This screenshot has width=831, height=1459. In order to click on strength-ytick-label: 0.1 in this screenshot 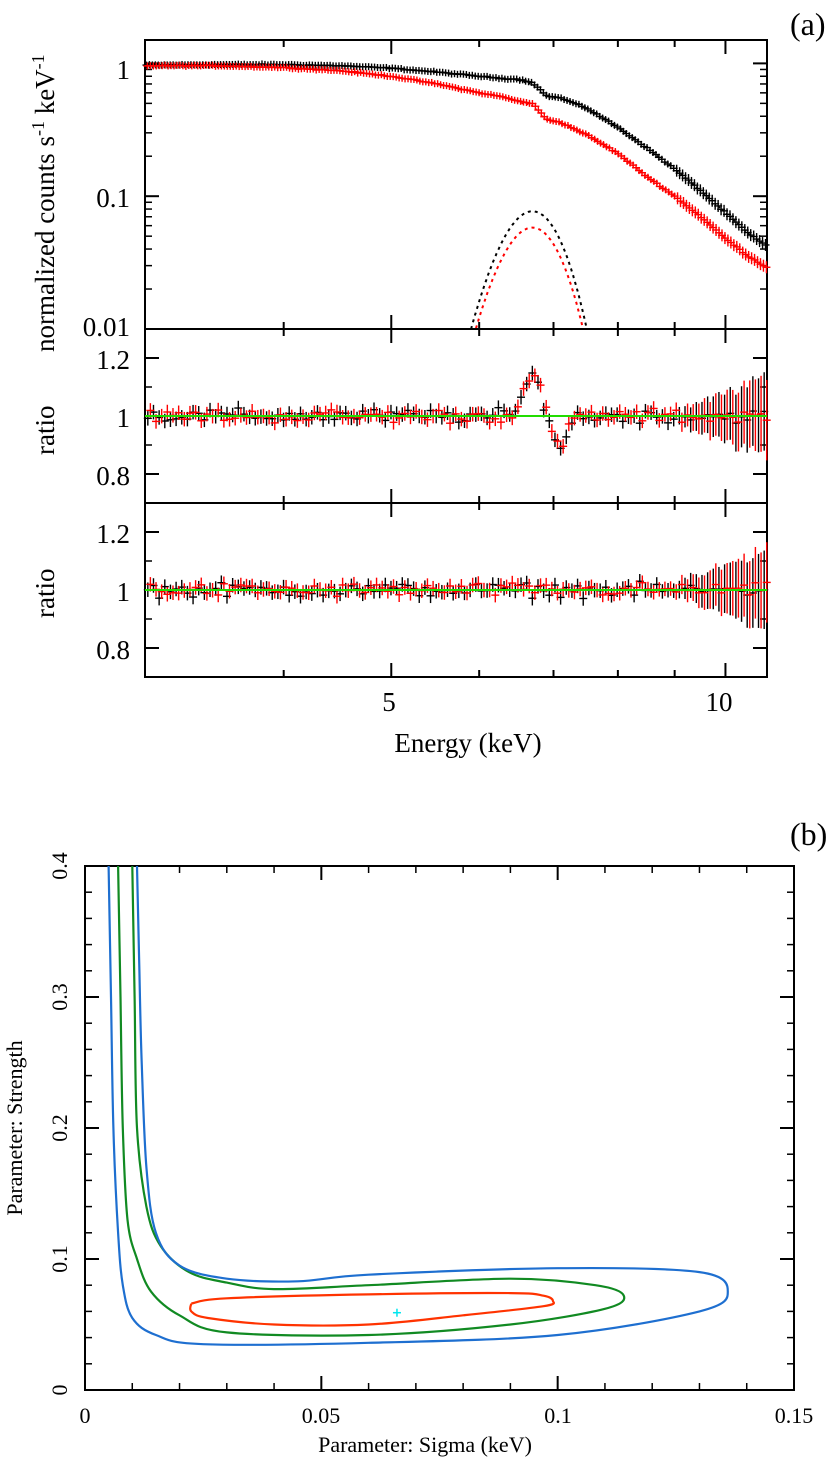, I will do `click(59, 1259)`.